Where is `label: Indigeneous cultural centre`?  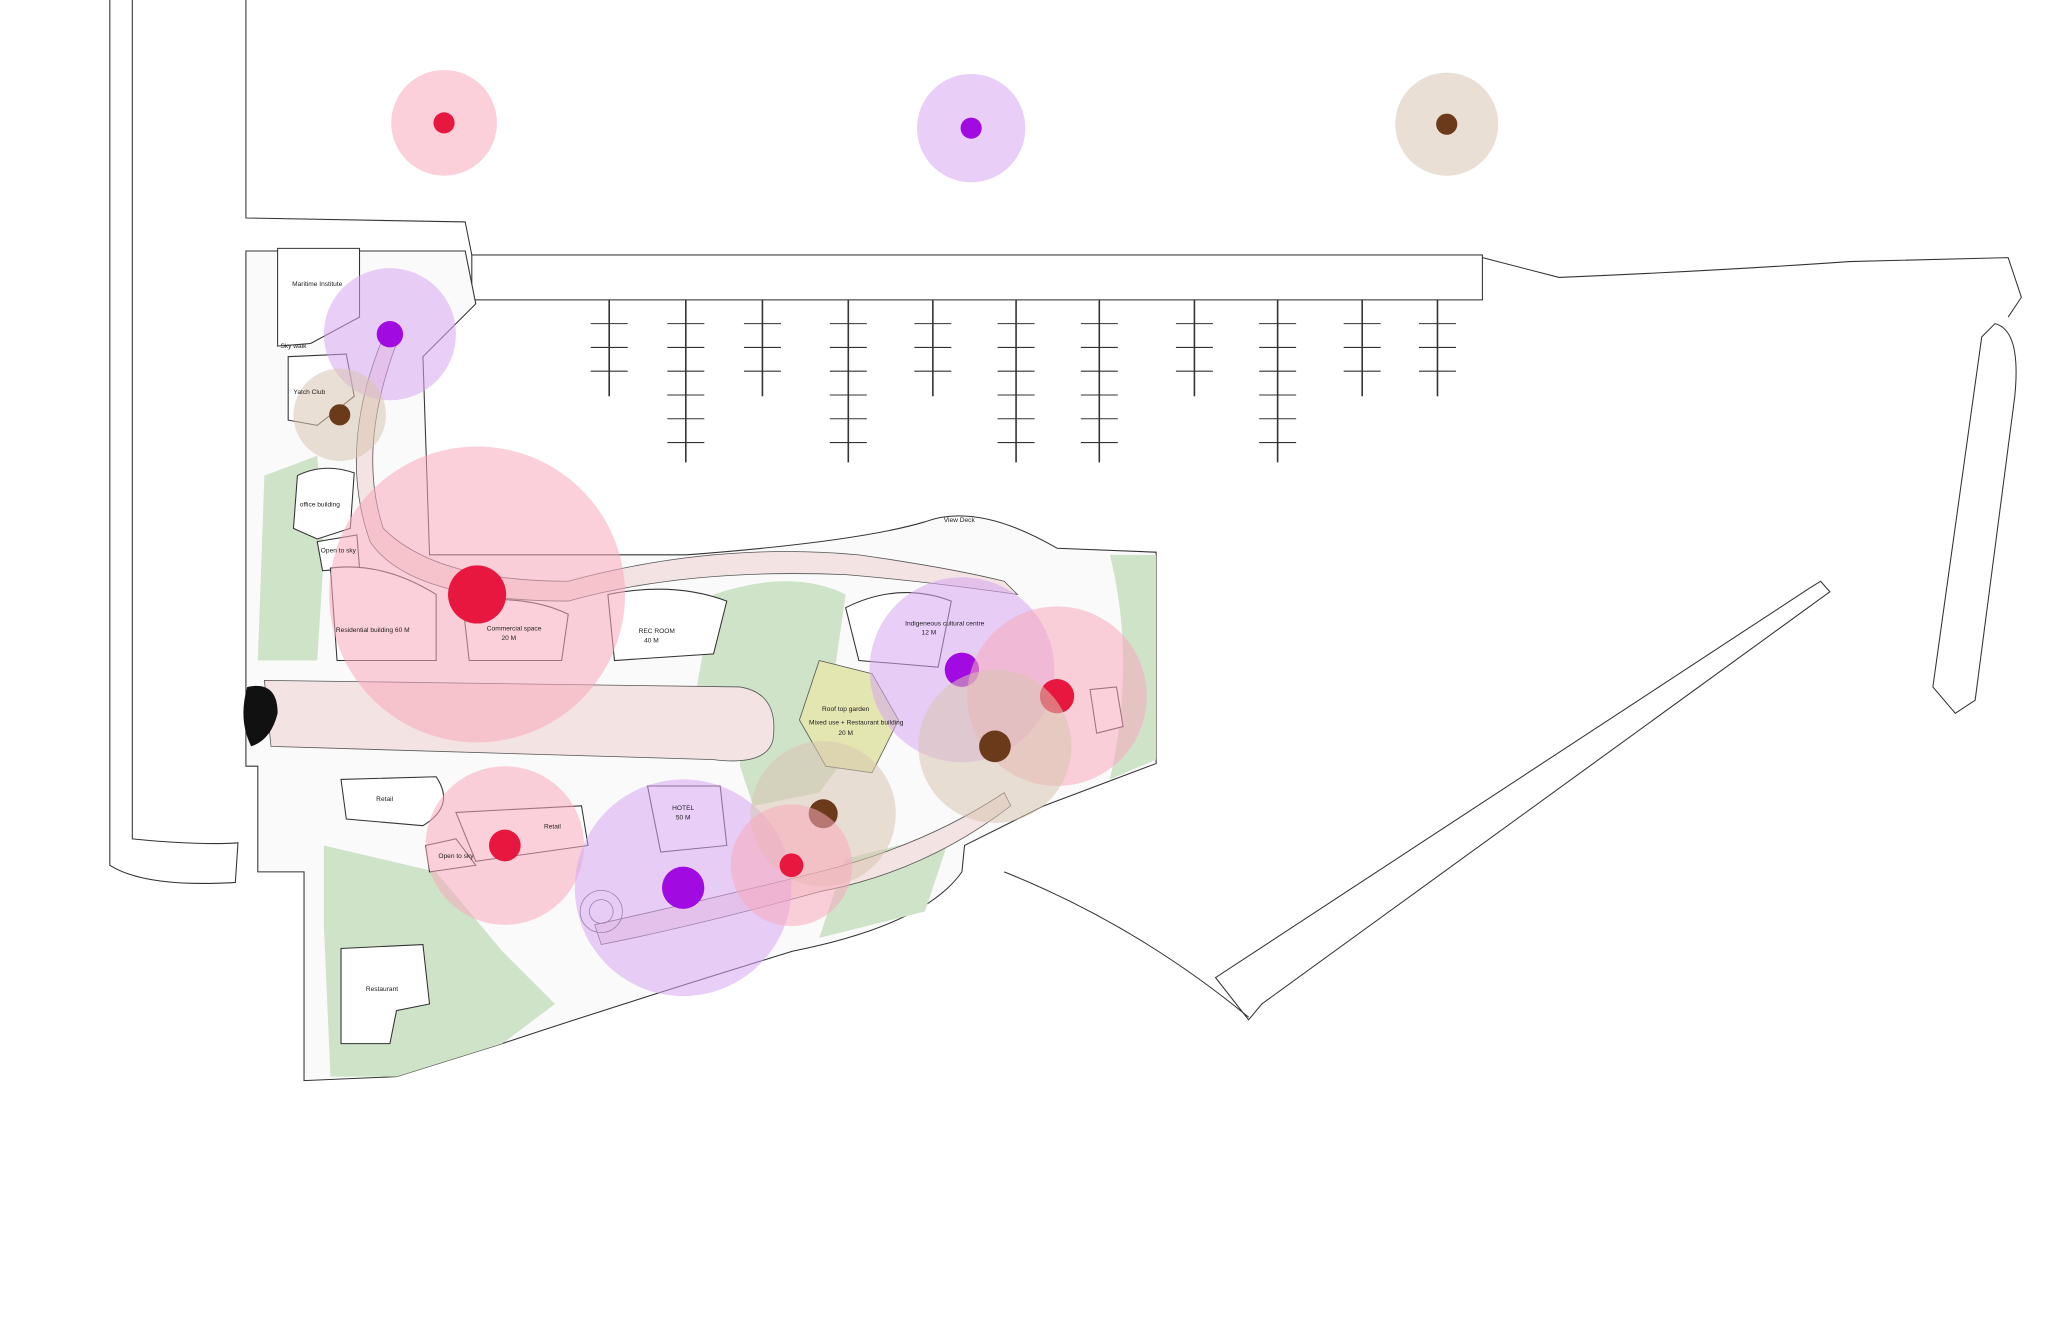
label: Indigeneous cultural centre is located at coordinates (945, 623).